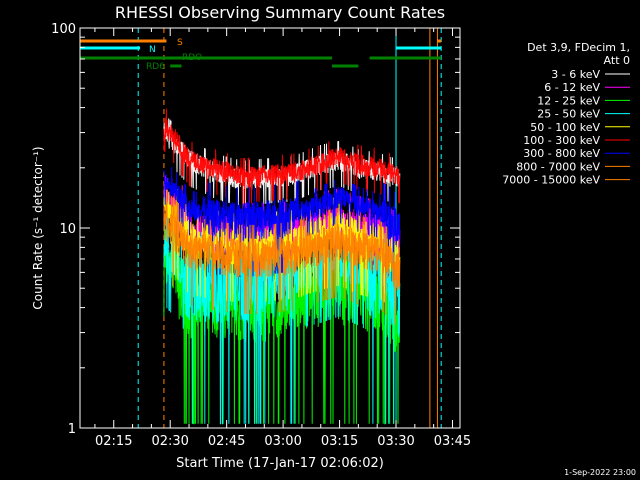 This screenshot has width=640, height=480. Describe the element at coordinates (113, 441) in the screenshot. I see `x-tick-label-0: 02:15` at that location.